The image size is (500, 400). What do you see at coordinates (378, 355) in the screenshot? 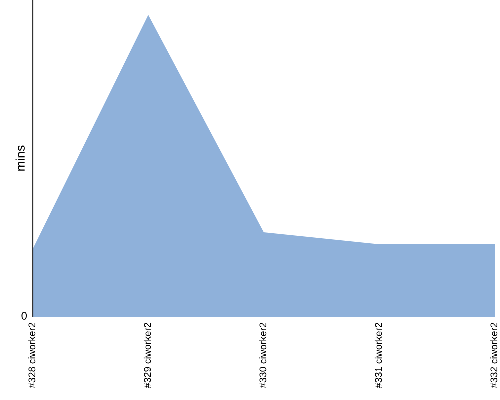
I see `x-tick-label: #331 ciworker2` at bounding box center [378, 355].